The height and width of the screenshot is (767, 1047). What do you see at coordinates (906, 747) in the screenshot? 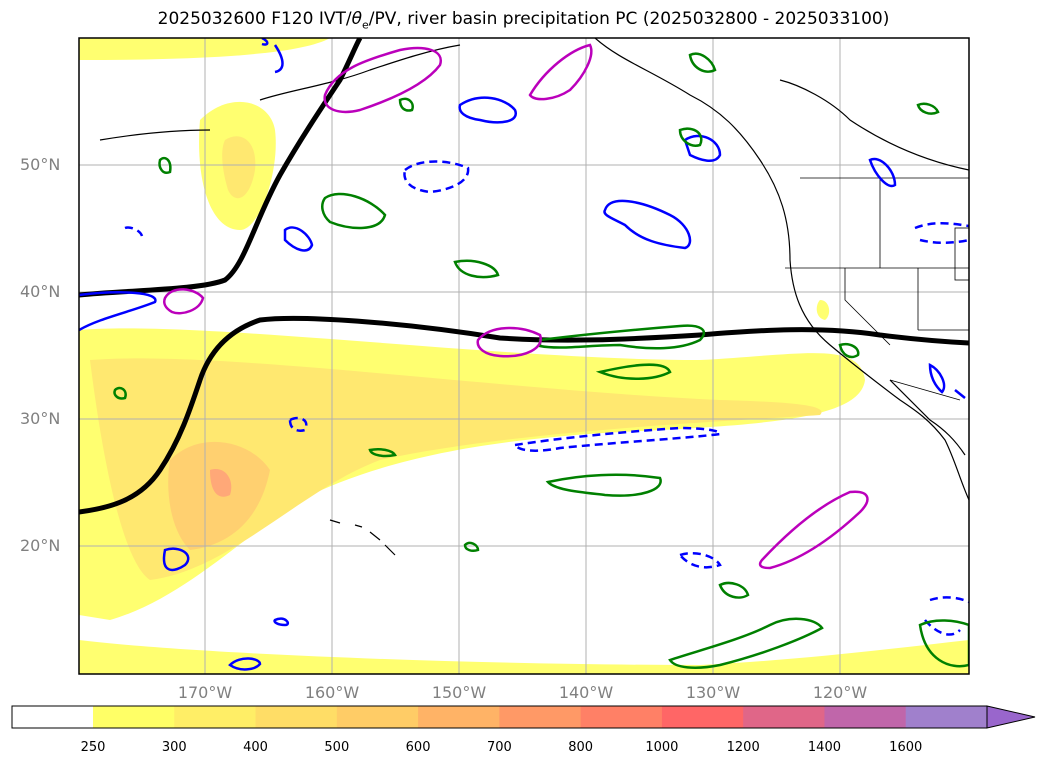
I see `colorbar-tick-label: 1600` at bounding box center [906, 747].